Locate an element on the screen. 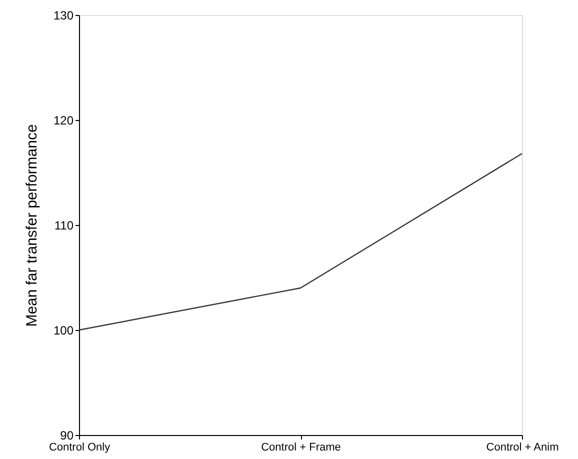  x-tick-label: Control + Anim is located at coordinates (522, 448).